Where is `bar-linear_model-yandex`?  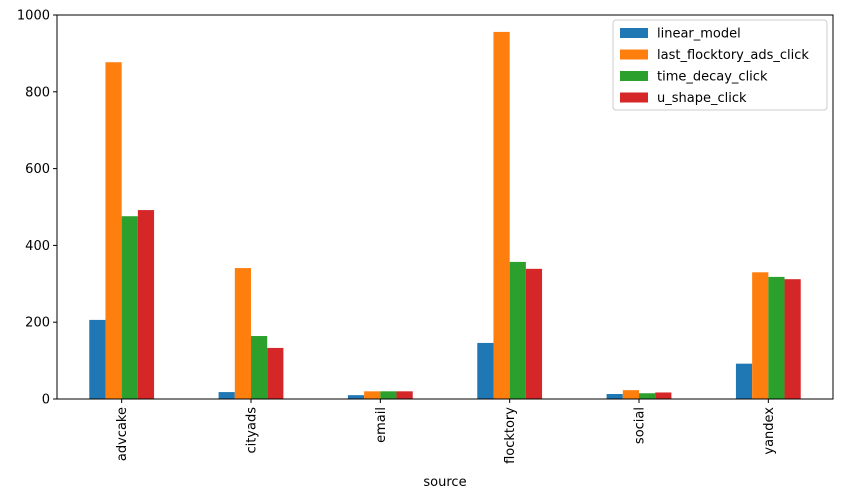 bar-linear_model-yandex is located at coordinates (744, 381).